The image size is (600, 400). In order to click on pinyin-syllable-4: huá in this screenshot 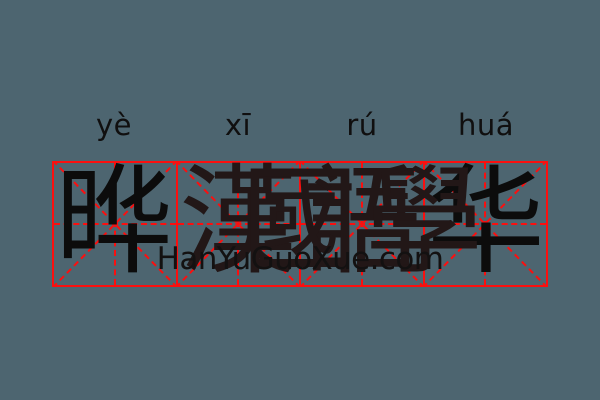, I will do `click(486, 124)`.